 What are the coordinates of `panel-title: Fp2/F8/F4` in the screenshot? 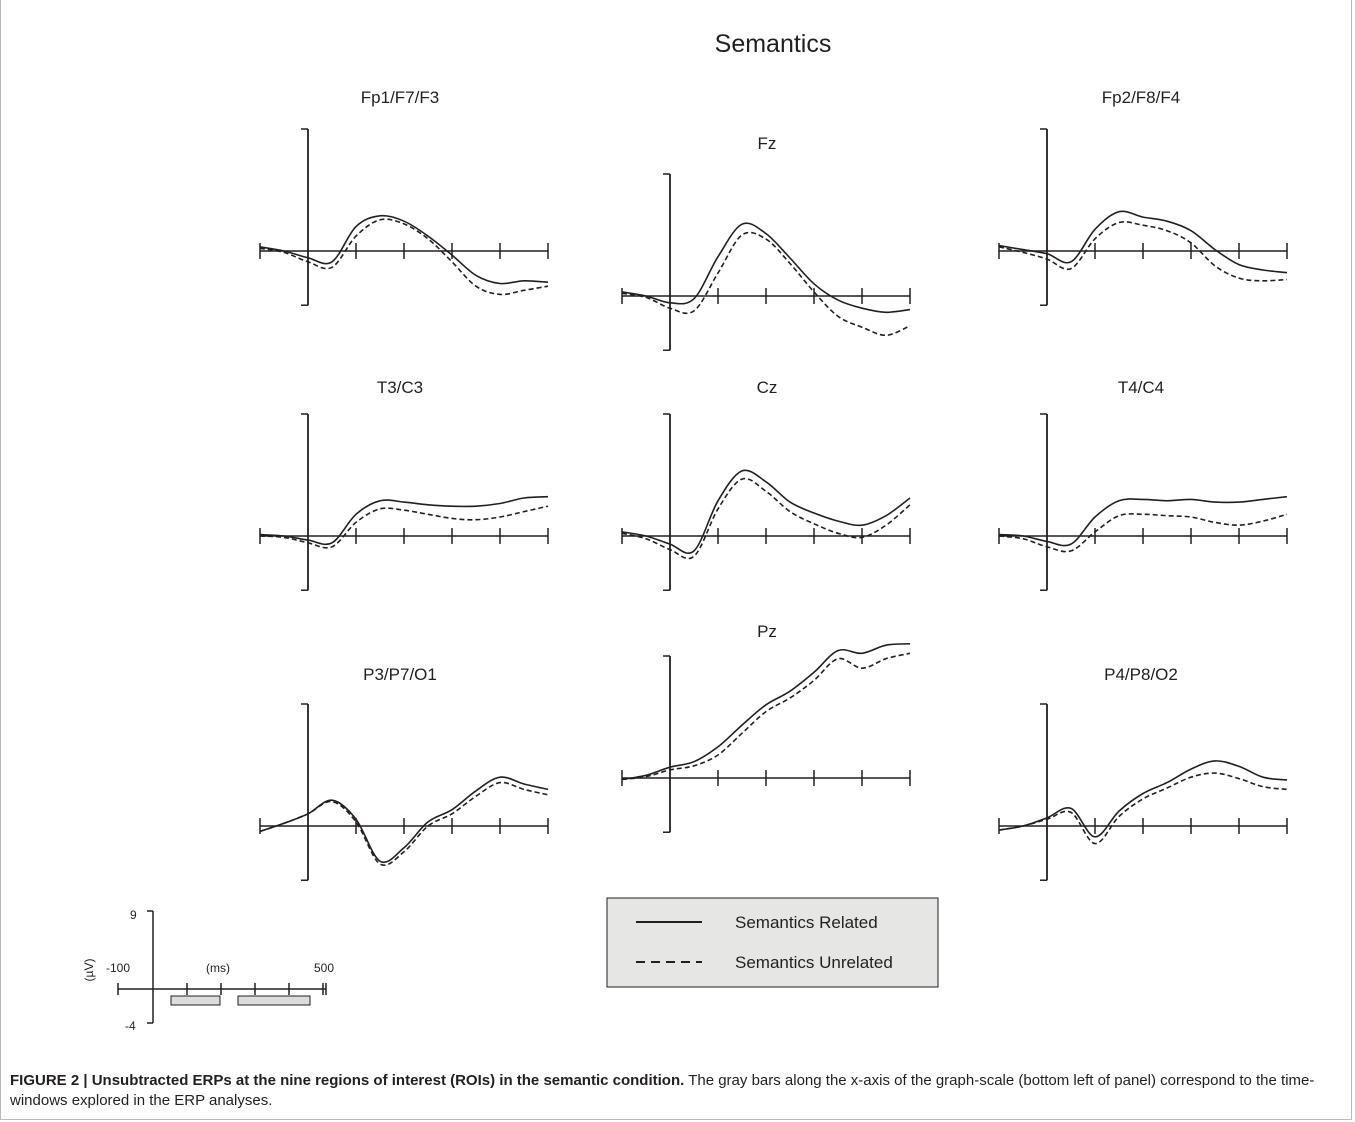 It's located at (1141, 97).